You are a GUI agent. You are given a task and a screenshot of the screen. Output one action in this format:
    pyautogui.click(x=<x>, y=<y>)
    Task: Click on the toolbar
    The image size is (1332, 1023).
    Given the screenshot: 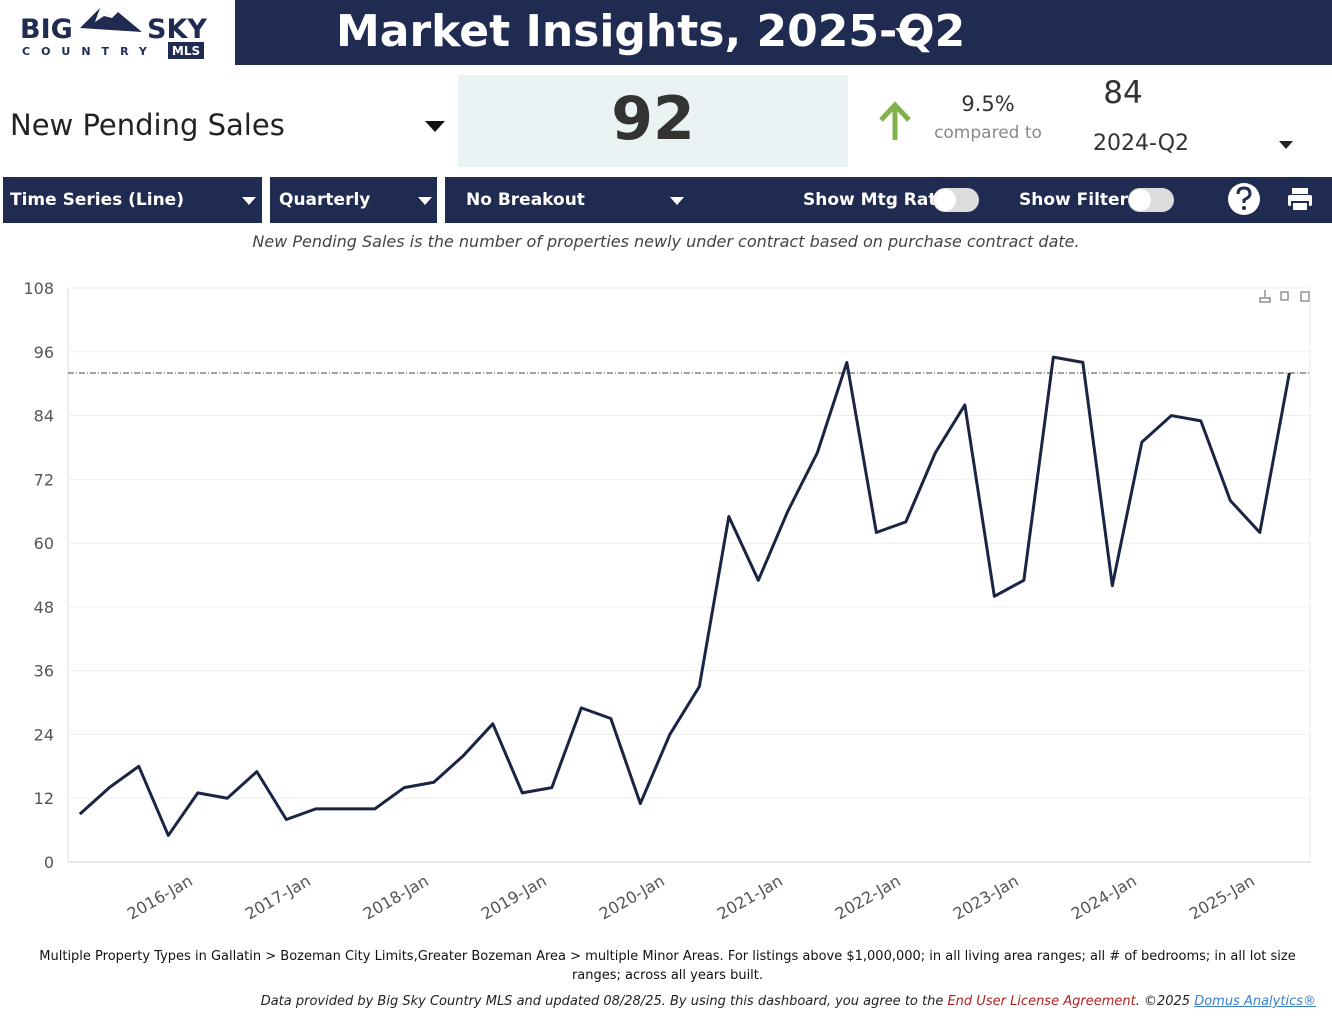 What is the action you would take?
    pyautogui.click(x=667, y=200)
    